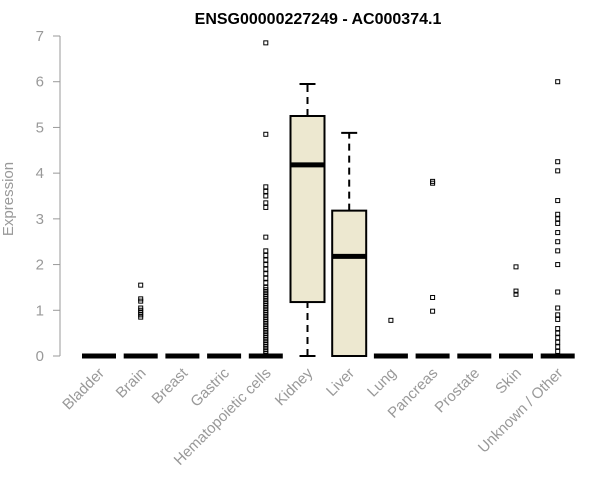 The image size is (600, 500). I want to click on y-tick-label: 2, so click(40, 265).